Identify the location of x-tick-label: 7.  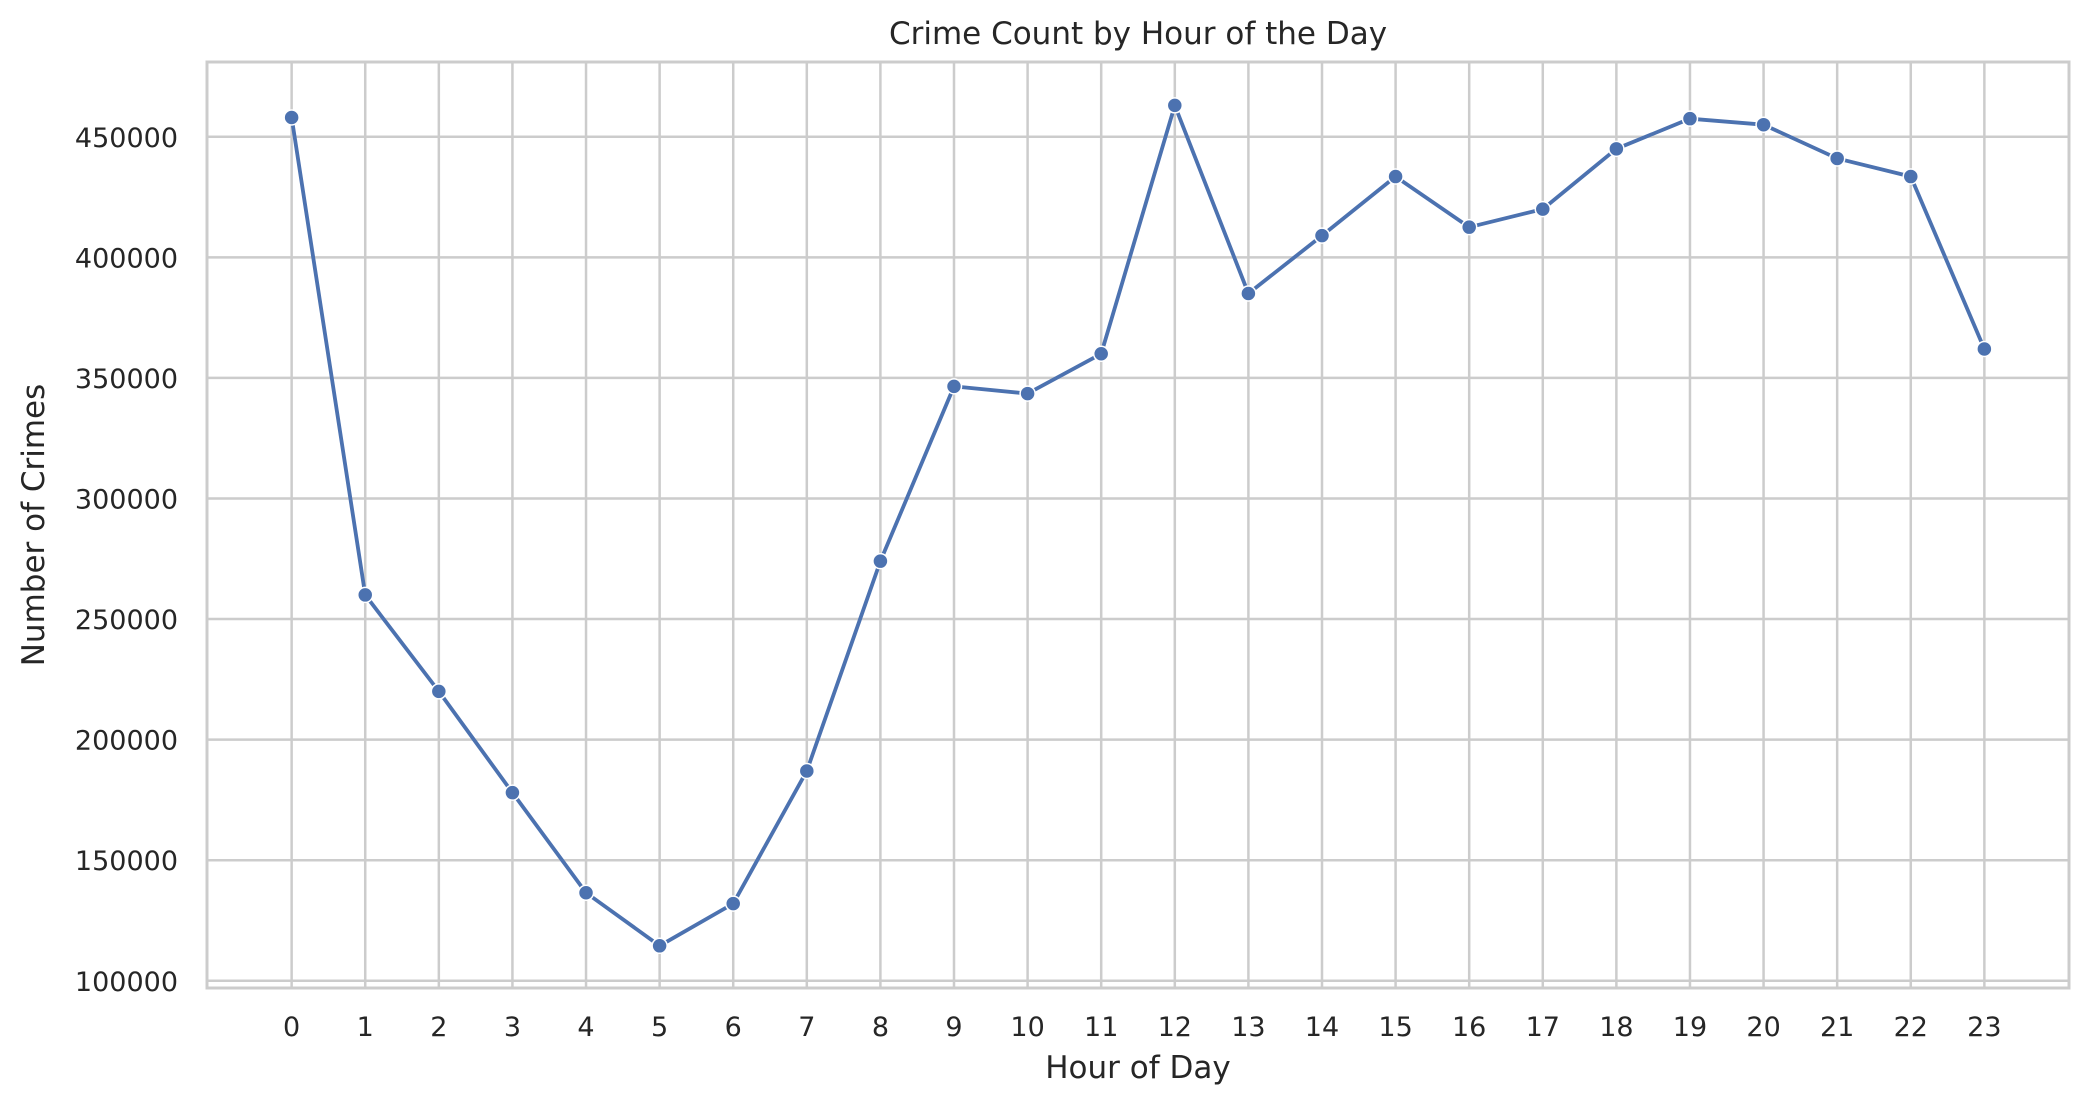
(806, 1027).